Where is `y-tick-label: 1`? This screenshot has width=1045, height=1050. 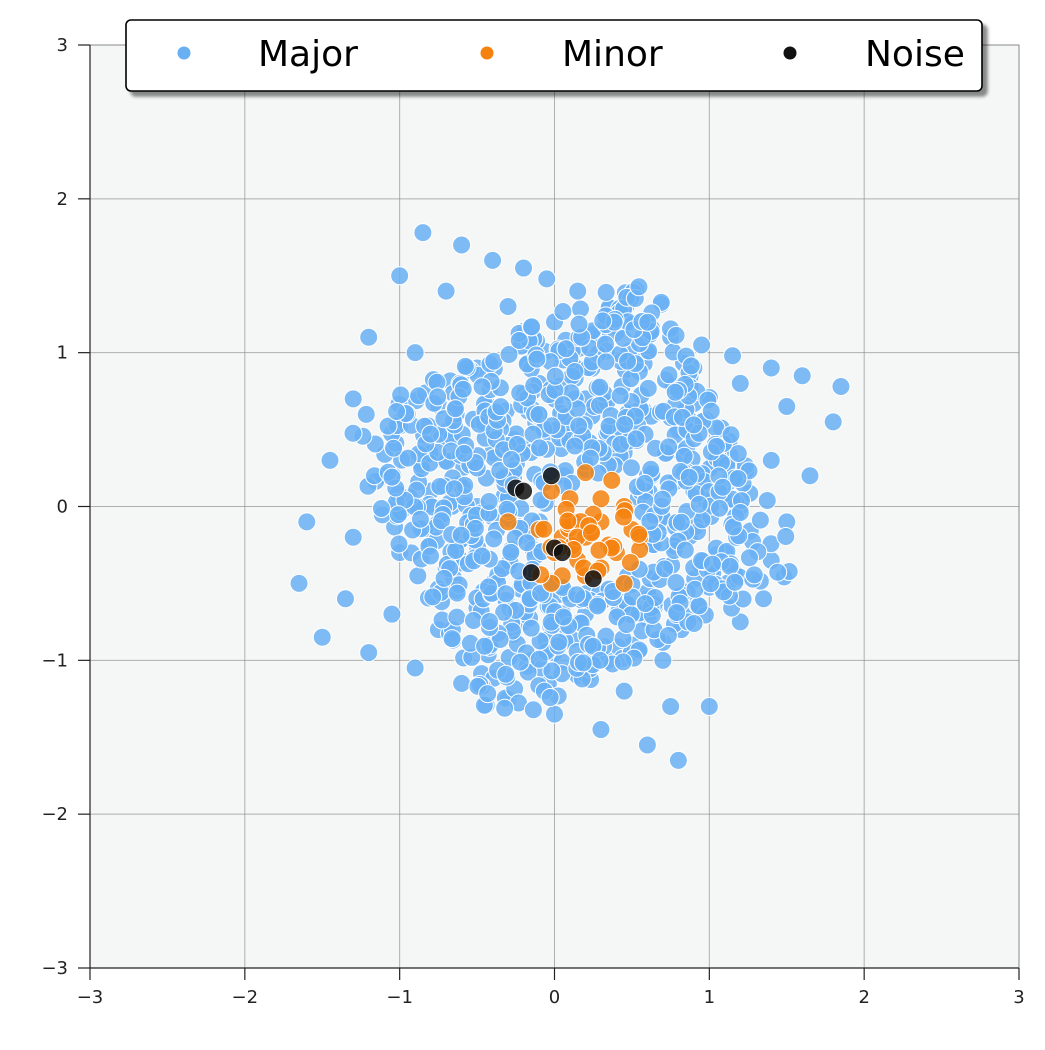 y-tick-label: 1 is located at coordinates (62, 353).